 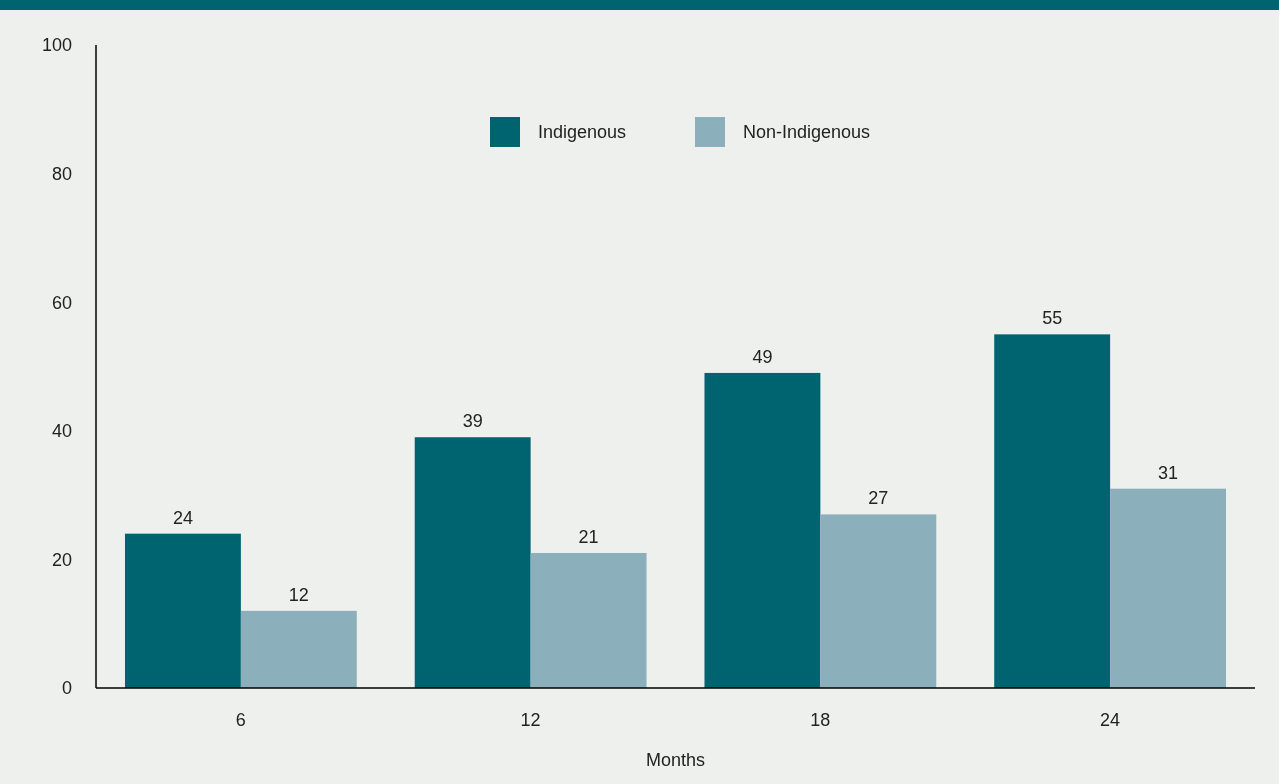 What do you see at coordinates (878, 498) in the screenshot?
I see `data-label: 27` at bounding box center [878, 498].